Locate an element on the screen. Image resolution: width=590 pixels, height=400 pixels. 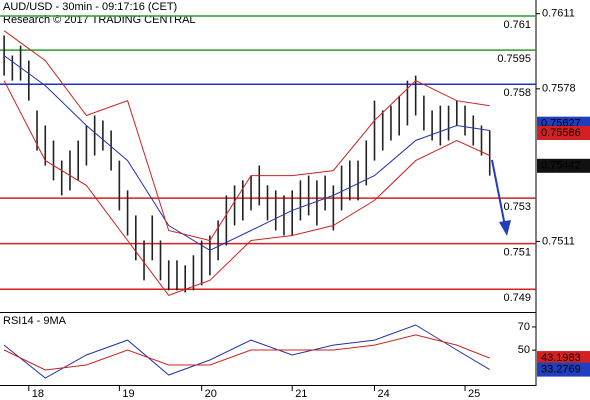
level-label: 0.753 is located at coordinates (517, 207).